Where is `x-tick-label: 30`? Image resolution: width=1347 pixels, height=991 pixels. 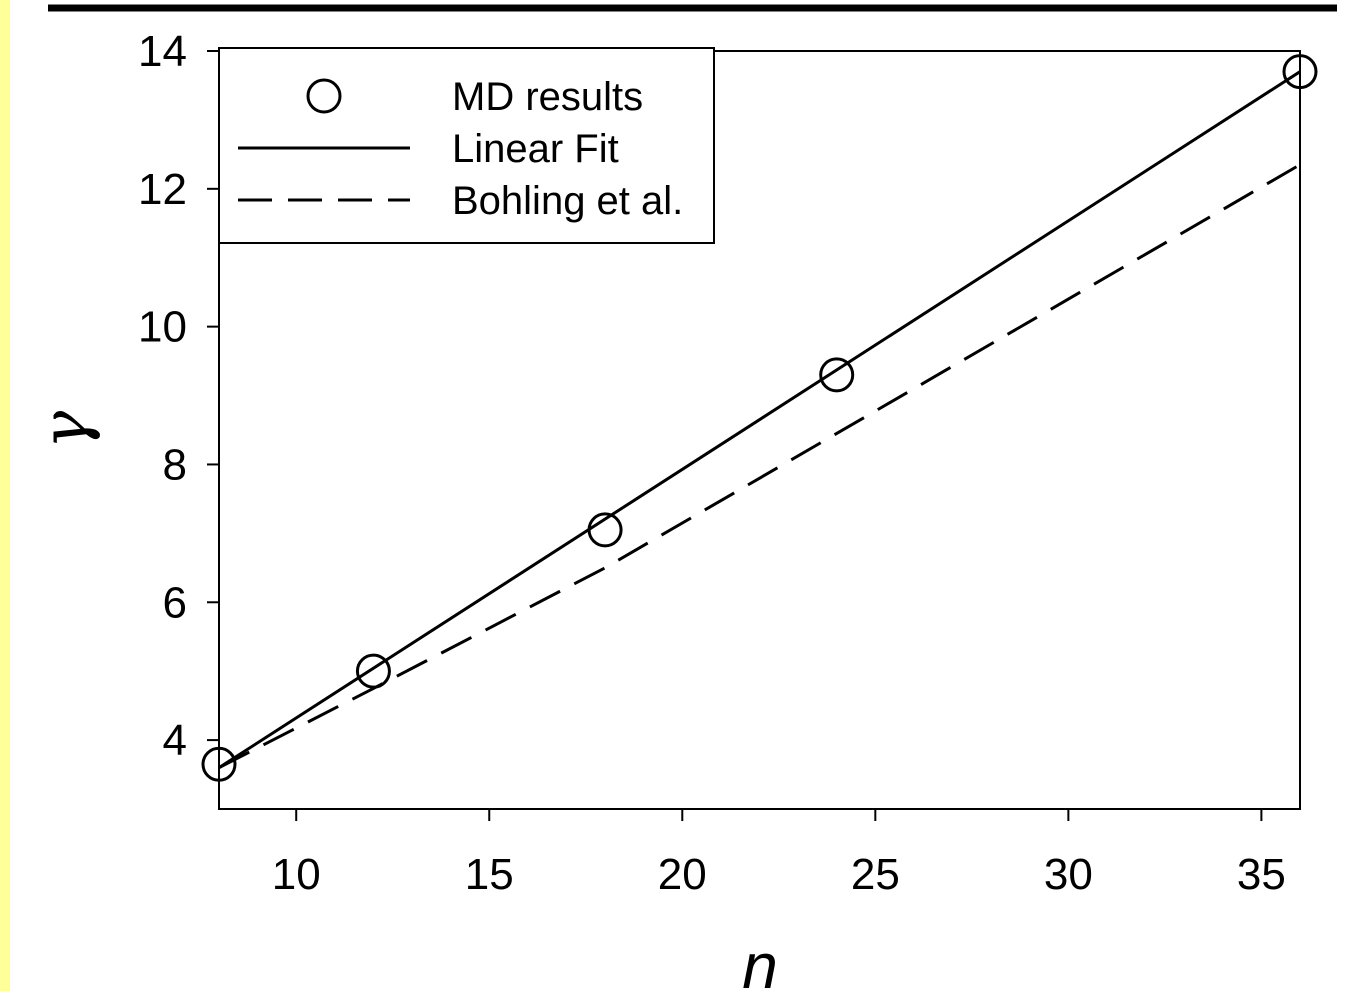 x-tick-label: 30 is located at coordinates (1068, 874).